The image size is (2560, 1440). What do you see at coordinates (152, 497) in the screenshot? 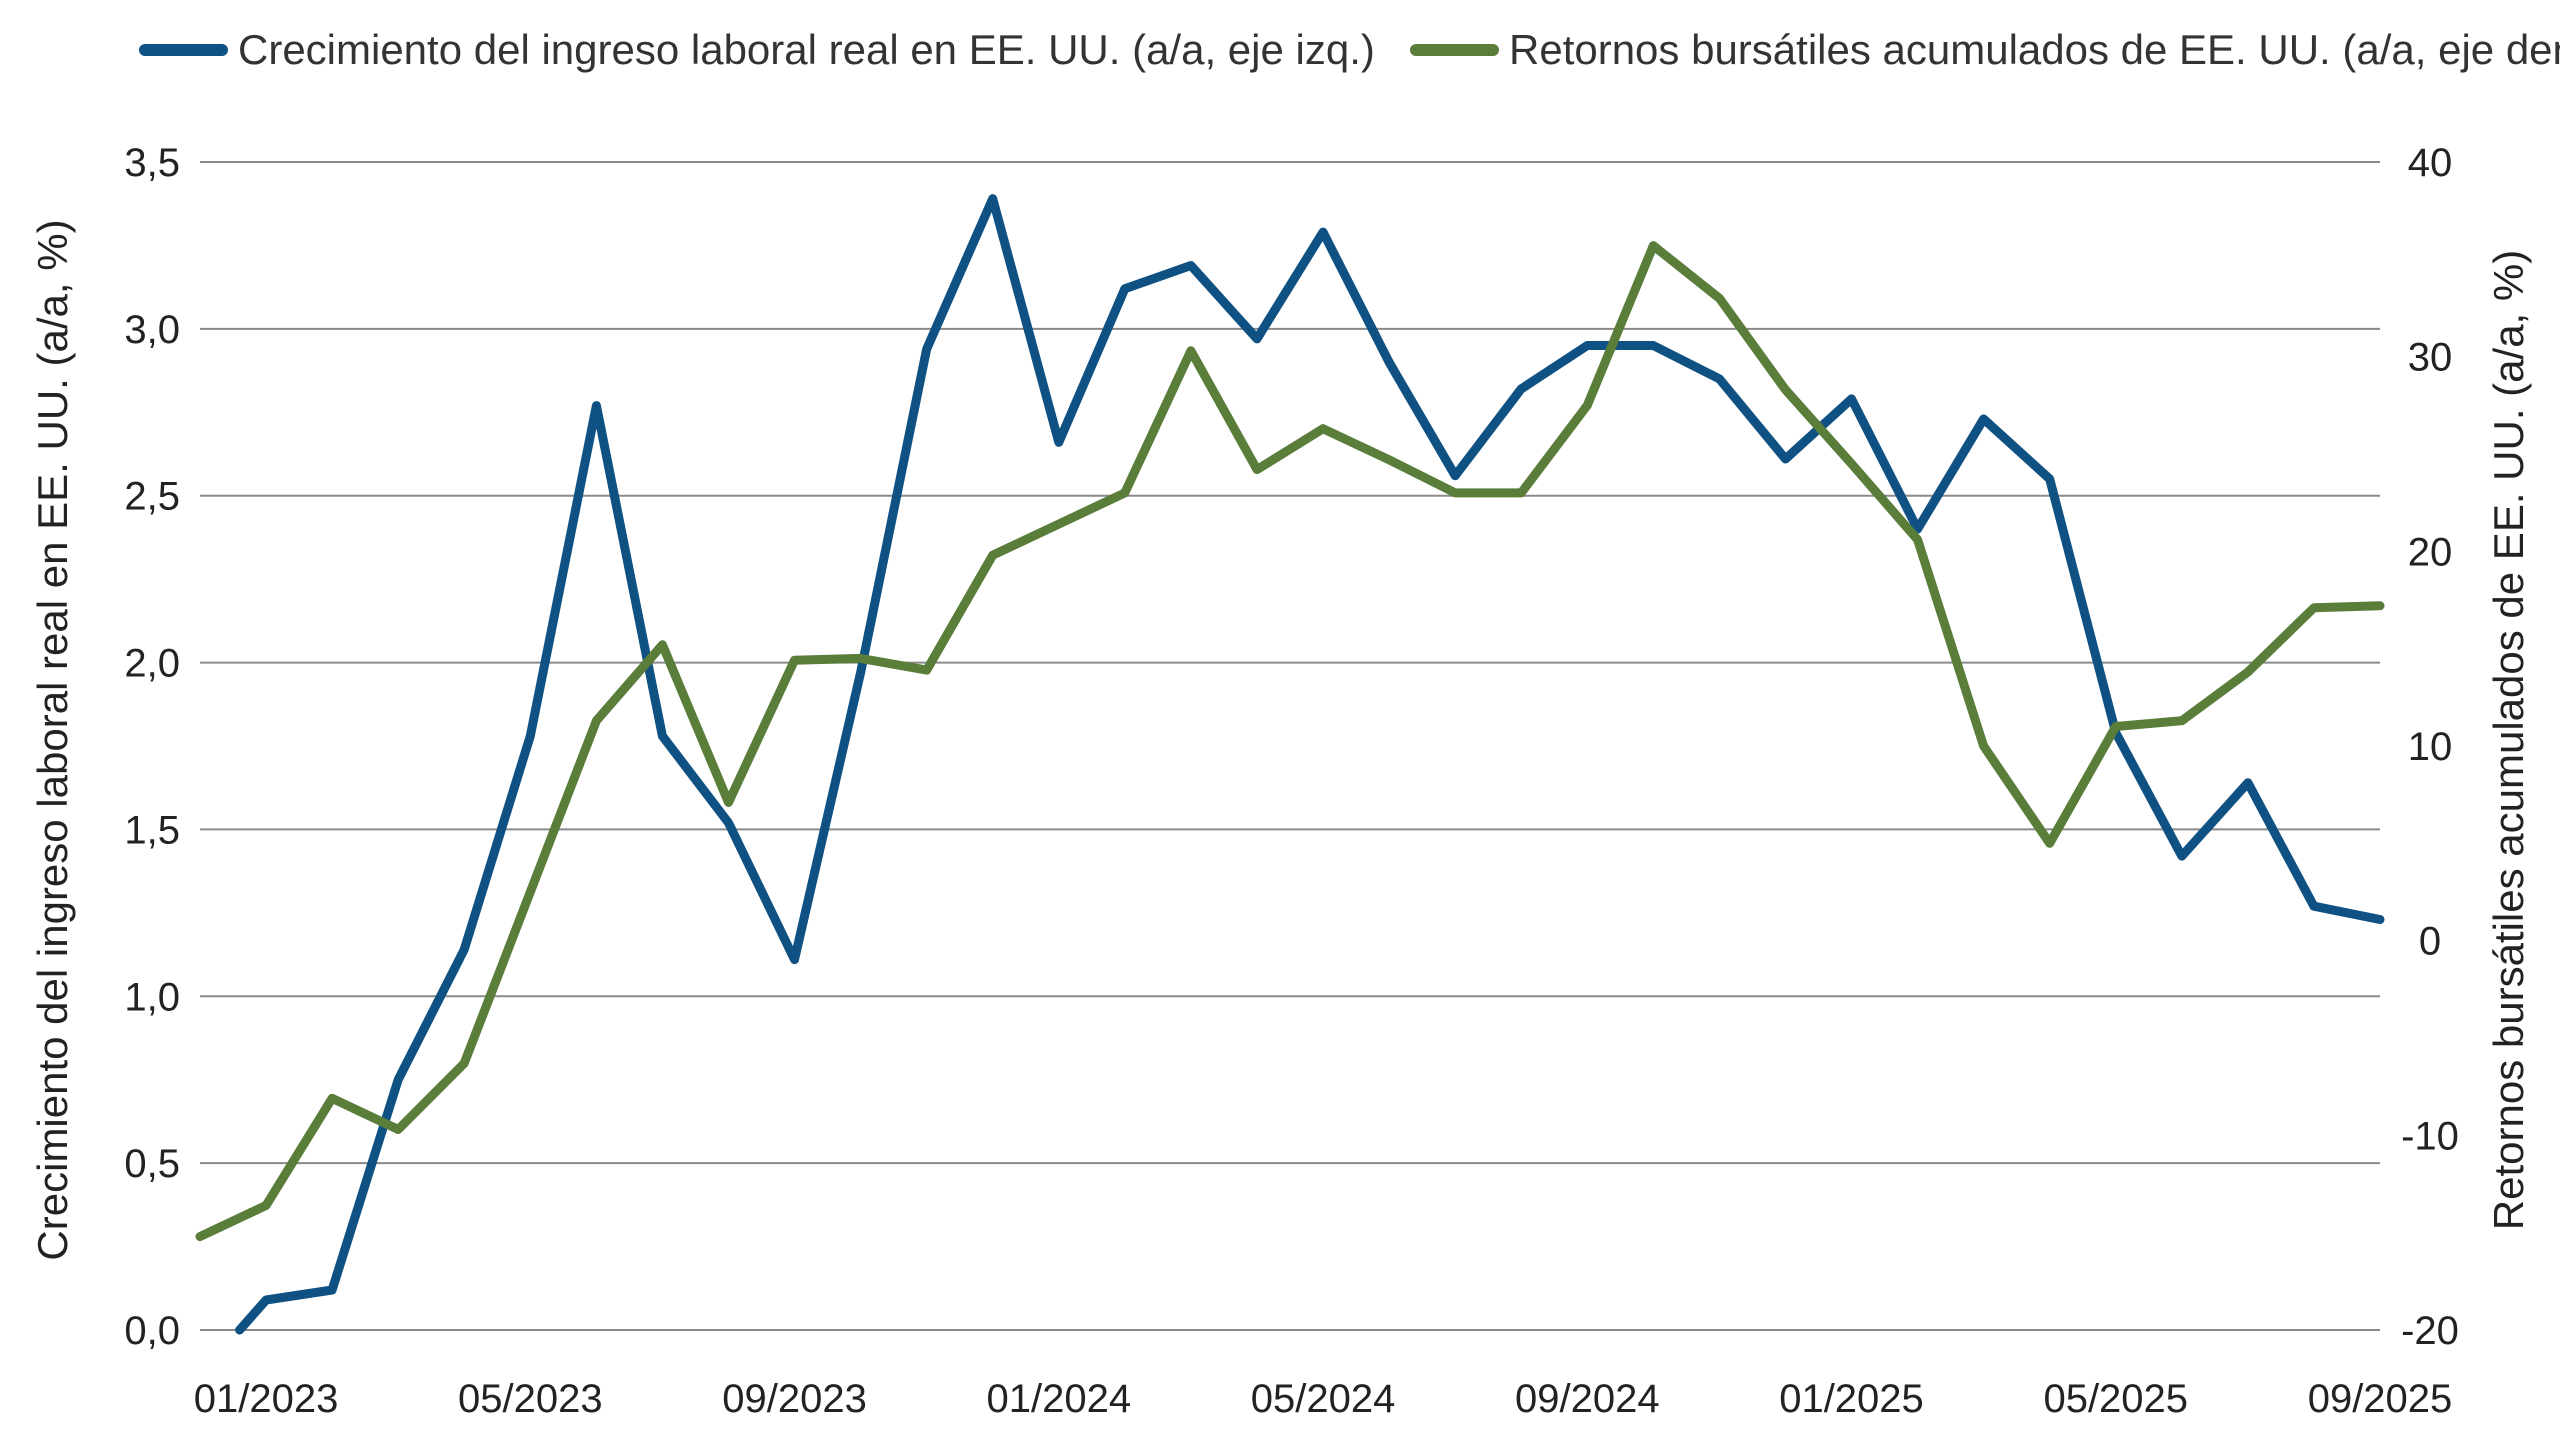
I see `left-y-tick-label: 2,5` at bounding box center [152, 497].